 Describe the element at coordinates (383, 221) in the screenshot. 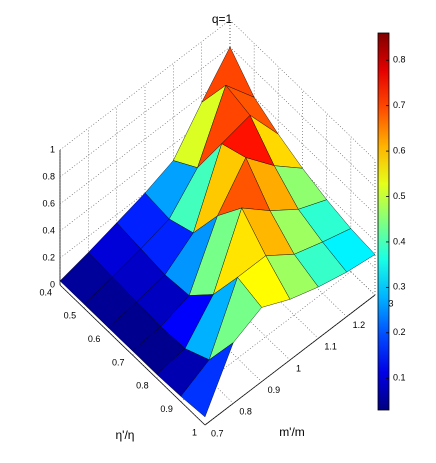

I see `colorbar` at that location.